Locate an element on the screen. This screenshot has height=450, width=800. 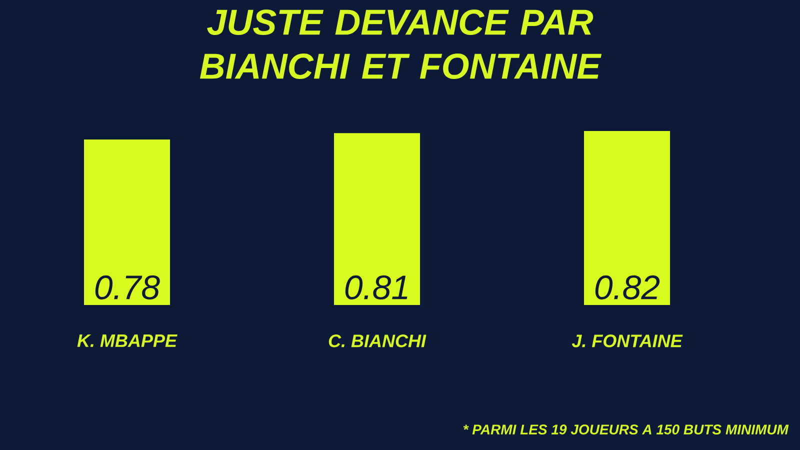
data-label: 0.78 is located at coordinates (127, 287).